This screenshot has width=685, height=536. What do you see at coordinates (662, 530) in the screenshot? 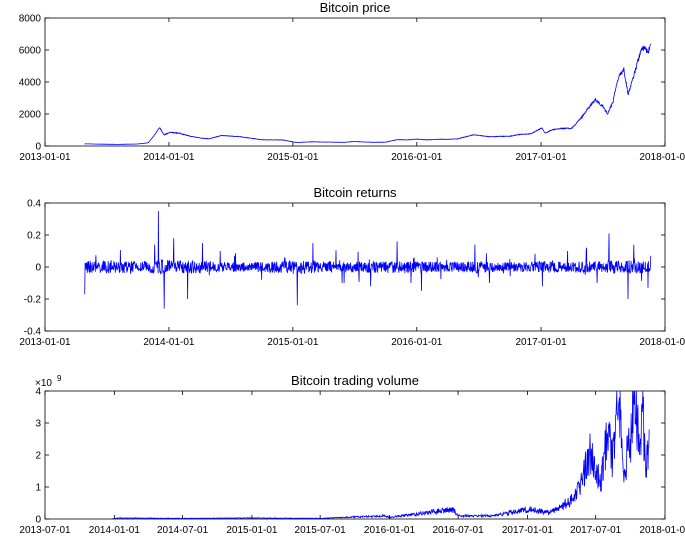
I see `volume-x-tick-label: 2018-01-01` at bounding box center [662, 530].